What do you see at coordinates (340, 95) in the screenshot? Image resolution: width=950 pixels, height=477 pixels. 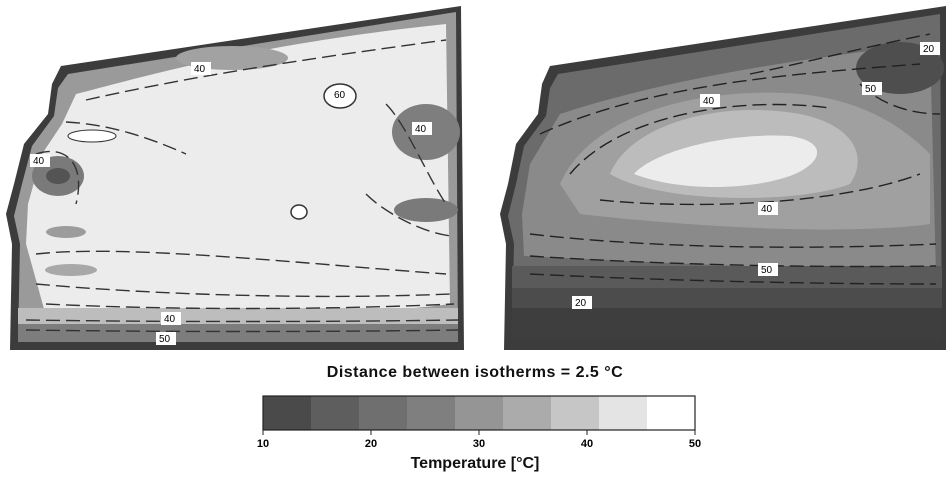 I see `left-contour-label: 60` at bounding box center [340, 95].